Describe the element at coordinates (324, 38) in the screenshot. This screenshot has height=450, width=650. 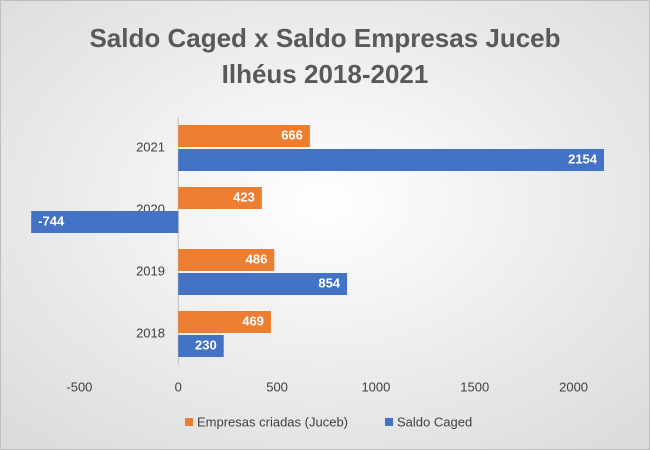
I see `chart-title: Saldo Caged x Saldo Empresas Juceb` at that location.